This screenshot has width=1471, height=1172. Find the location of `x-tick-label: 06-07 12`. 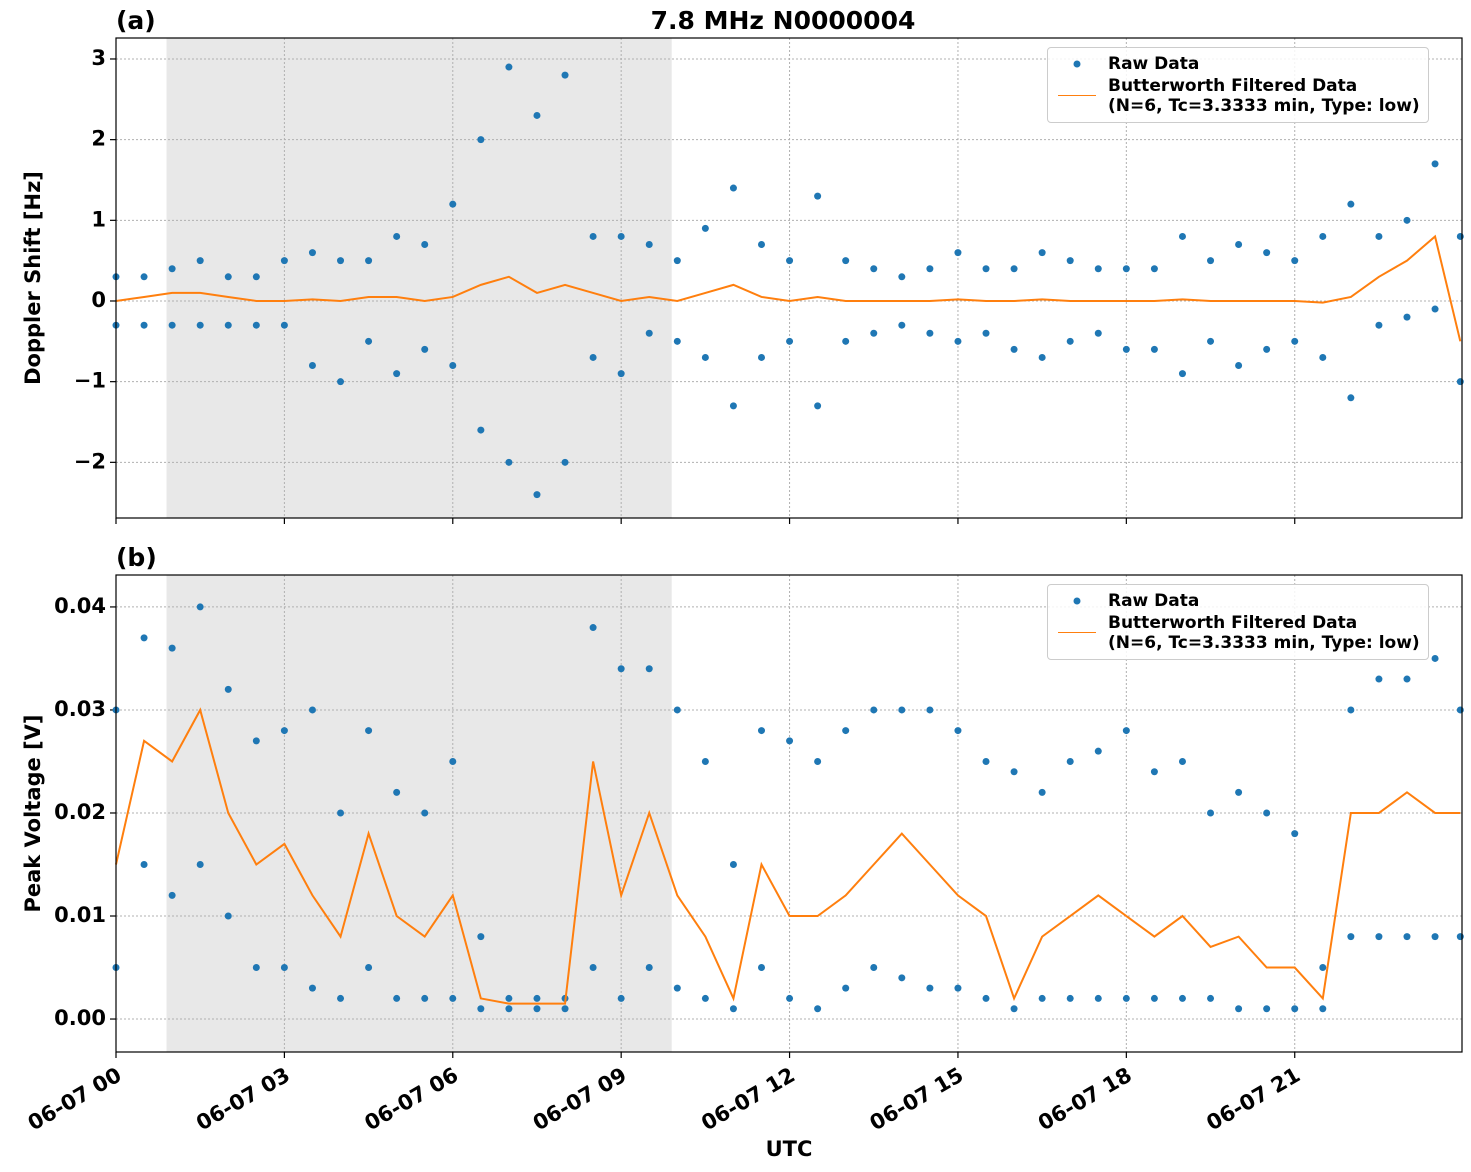

x-tick-label: 06-07 12 is located at coordinates (748, 1099).